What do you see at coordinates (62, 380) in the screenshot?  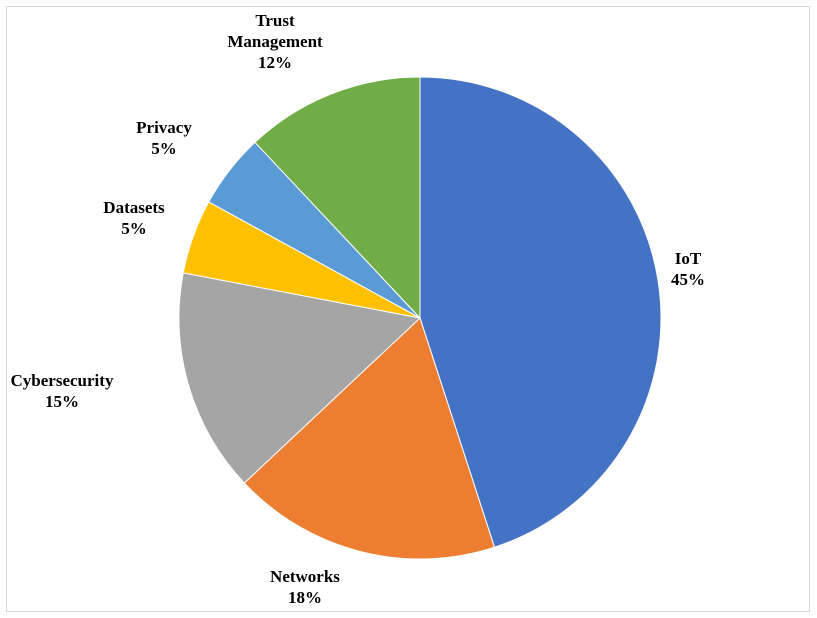 I see `slice-category-text: Cybersecurity` at bounding box center [62, 380].